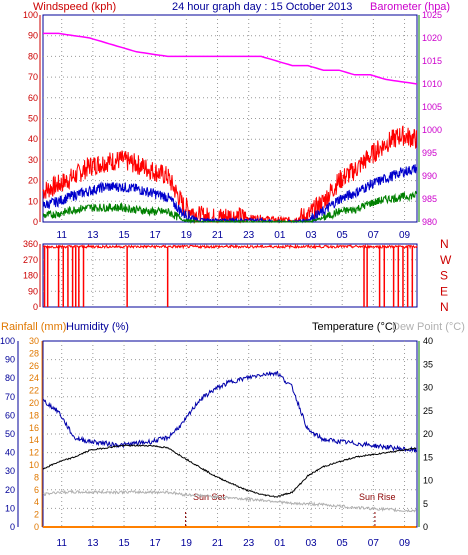 The image size is (468, 555). Describe the element at coordinates (229, 411) in the screenshot. I see `humidity-line` at that location.